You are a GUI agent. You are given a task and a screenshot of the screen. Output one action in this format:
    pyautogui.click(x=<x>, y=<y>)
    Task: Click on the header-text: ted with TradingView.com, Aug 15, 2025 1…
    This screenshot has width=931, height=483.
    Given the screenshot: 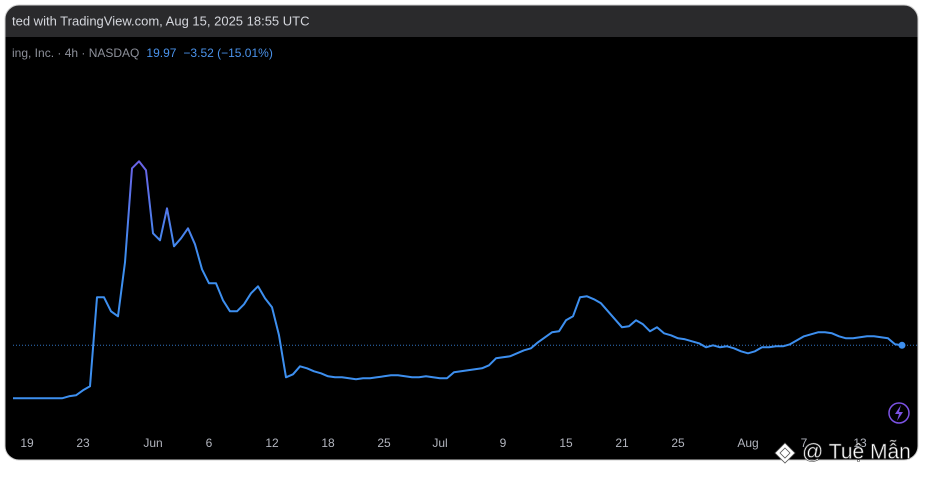 What is the action you would take?
    pyautogui.click(x=161, y=20)
    